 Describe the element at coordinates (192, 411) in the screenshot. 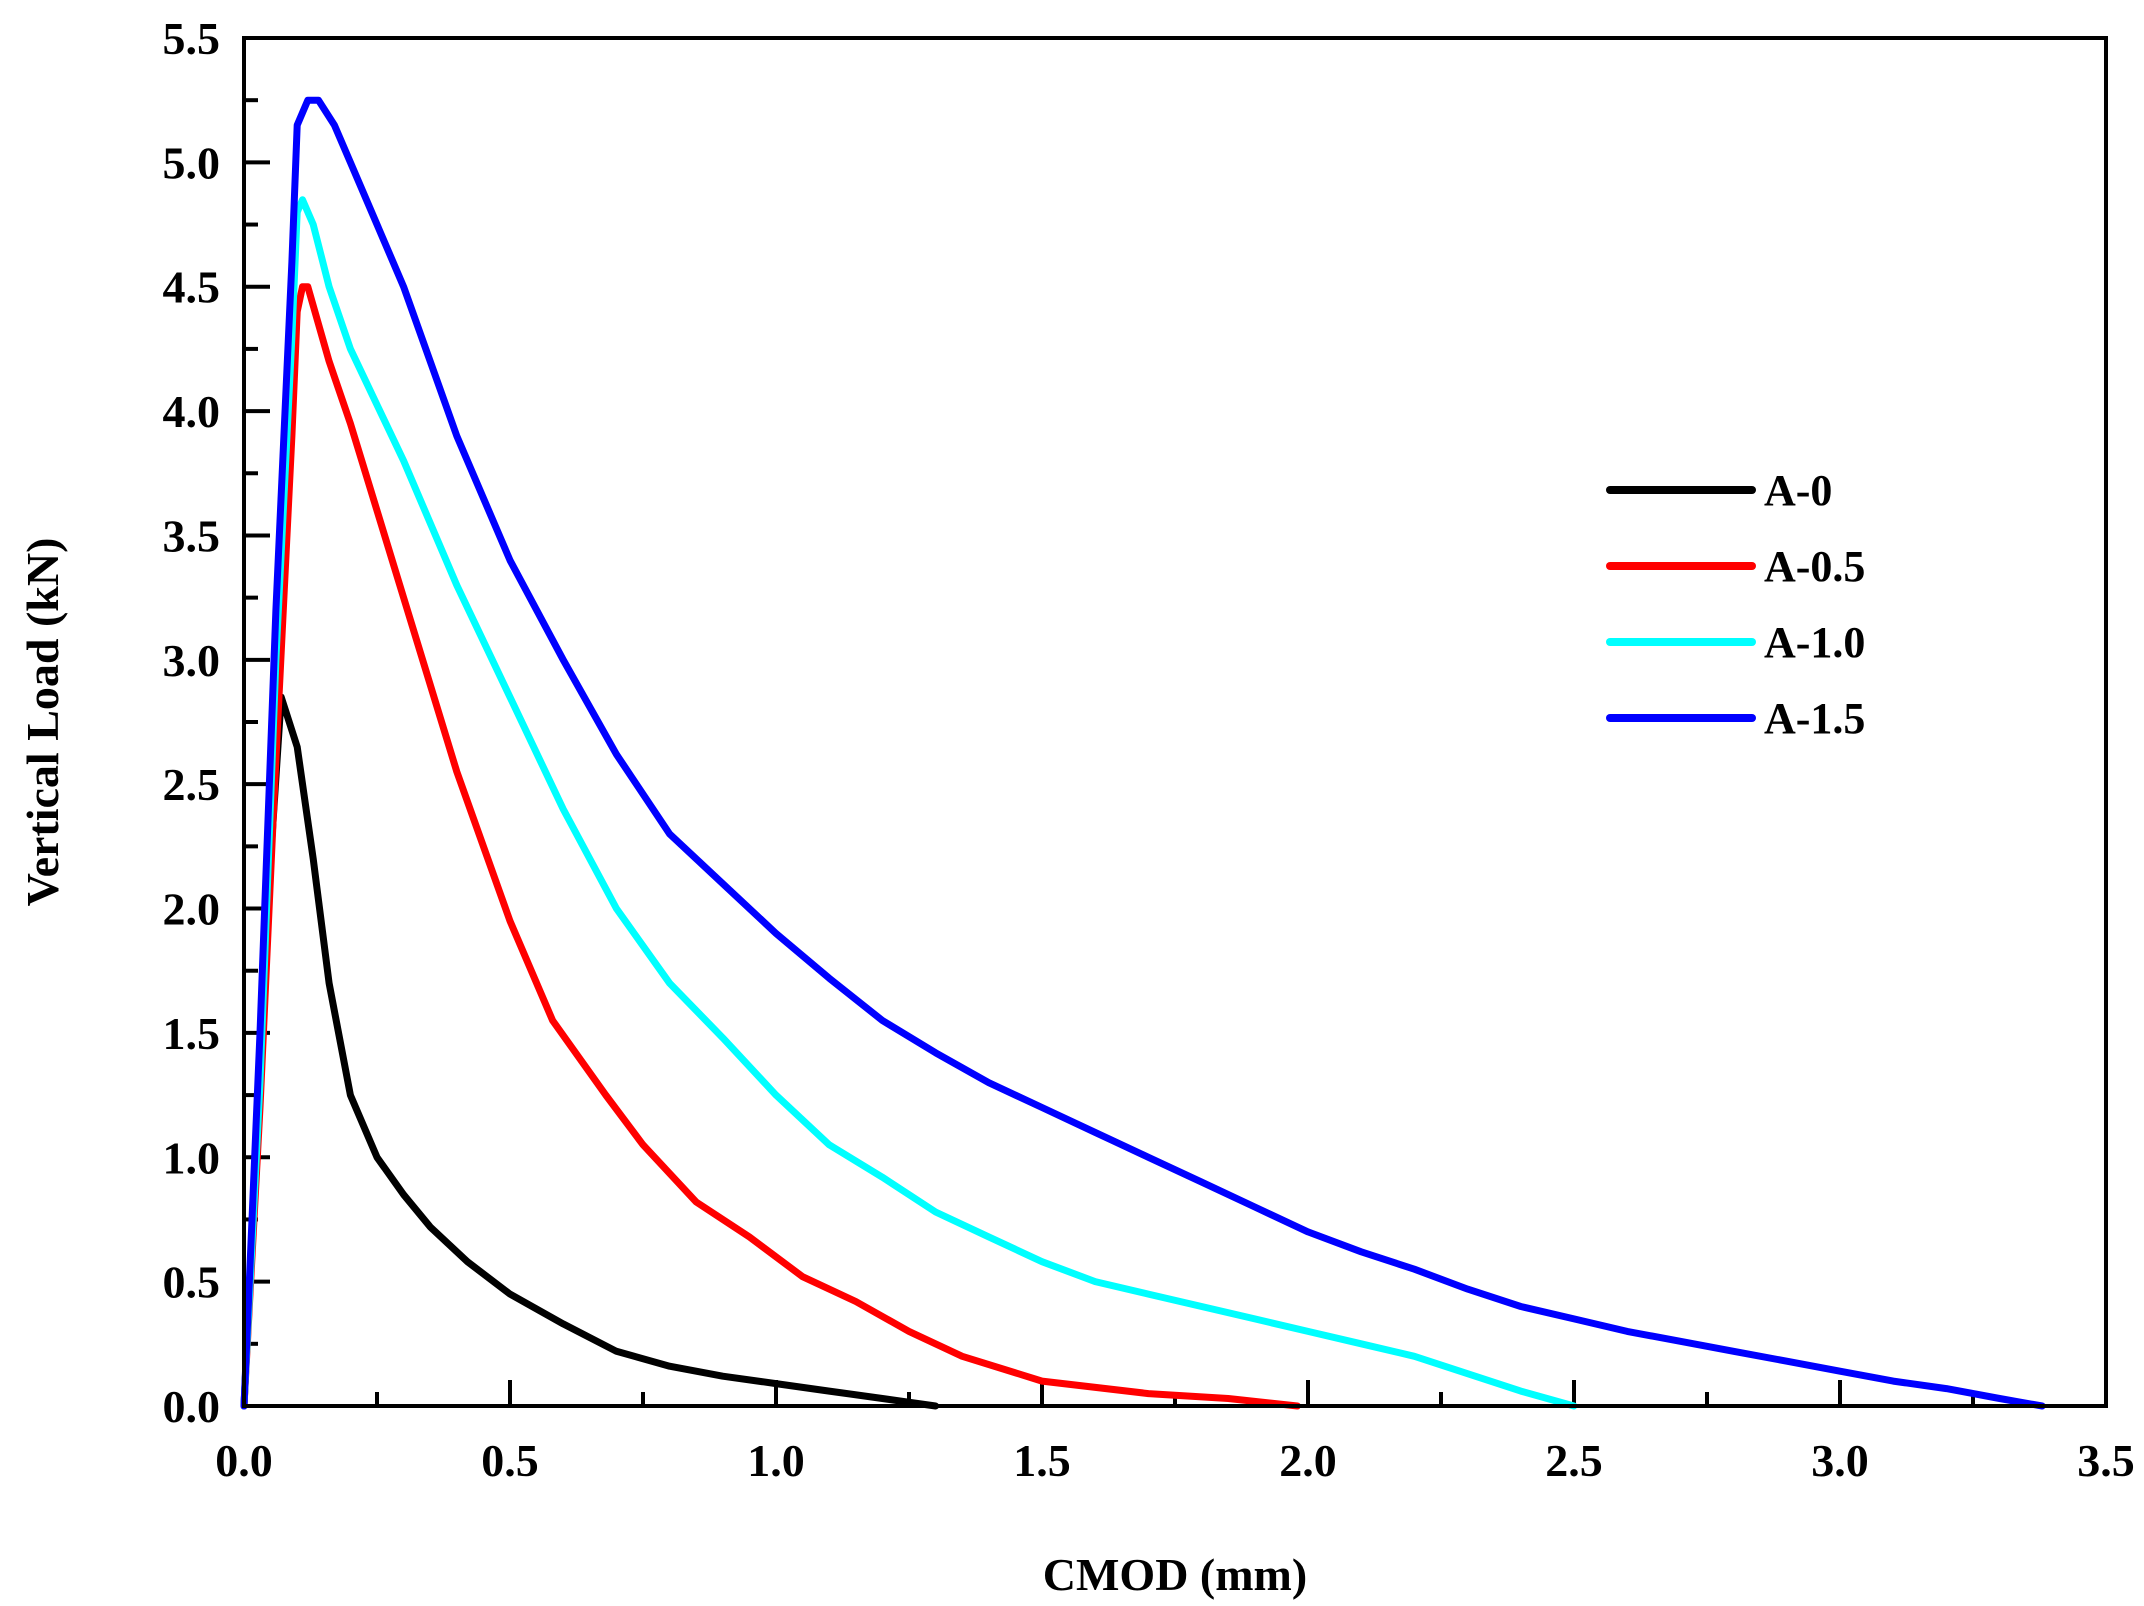

I see `y-tick-label: 4.0` at that location.